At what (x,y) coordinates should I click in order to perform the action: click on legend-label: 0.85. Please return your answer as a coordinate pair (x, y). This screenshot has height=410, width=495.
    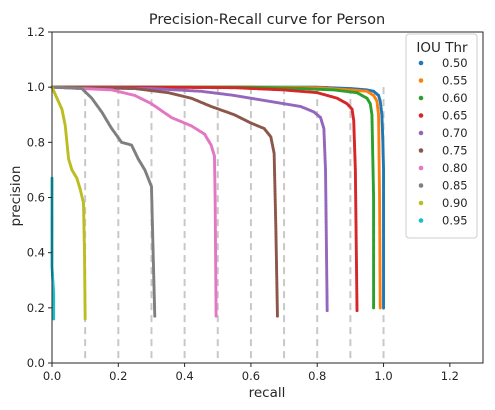
    Looking at the image, I should click on (455, 186).